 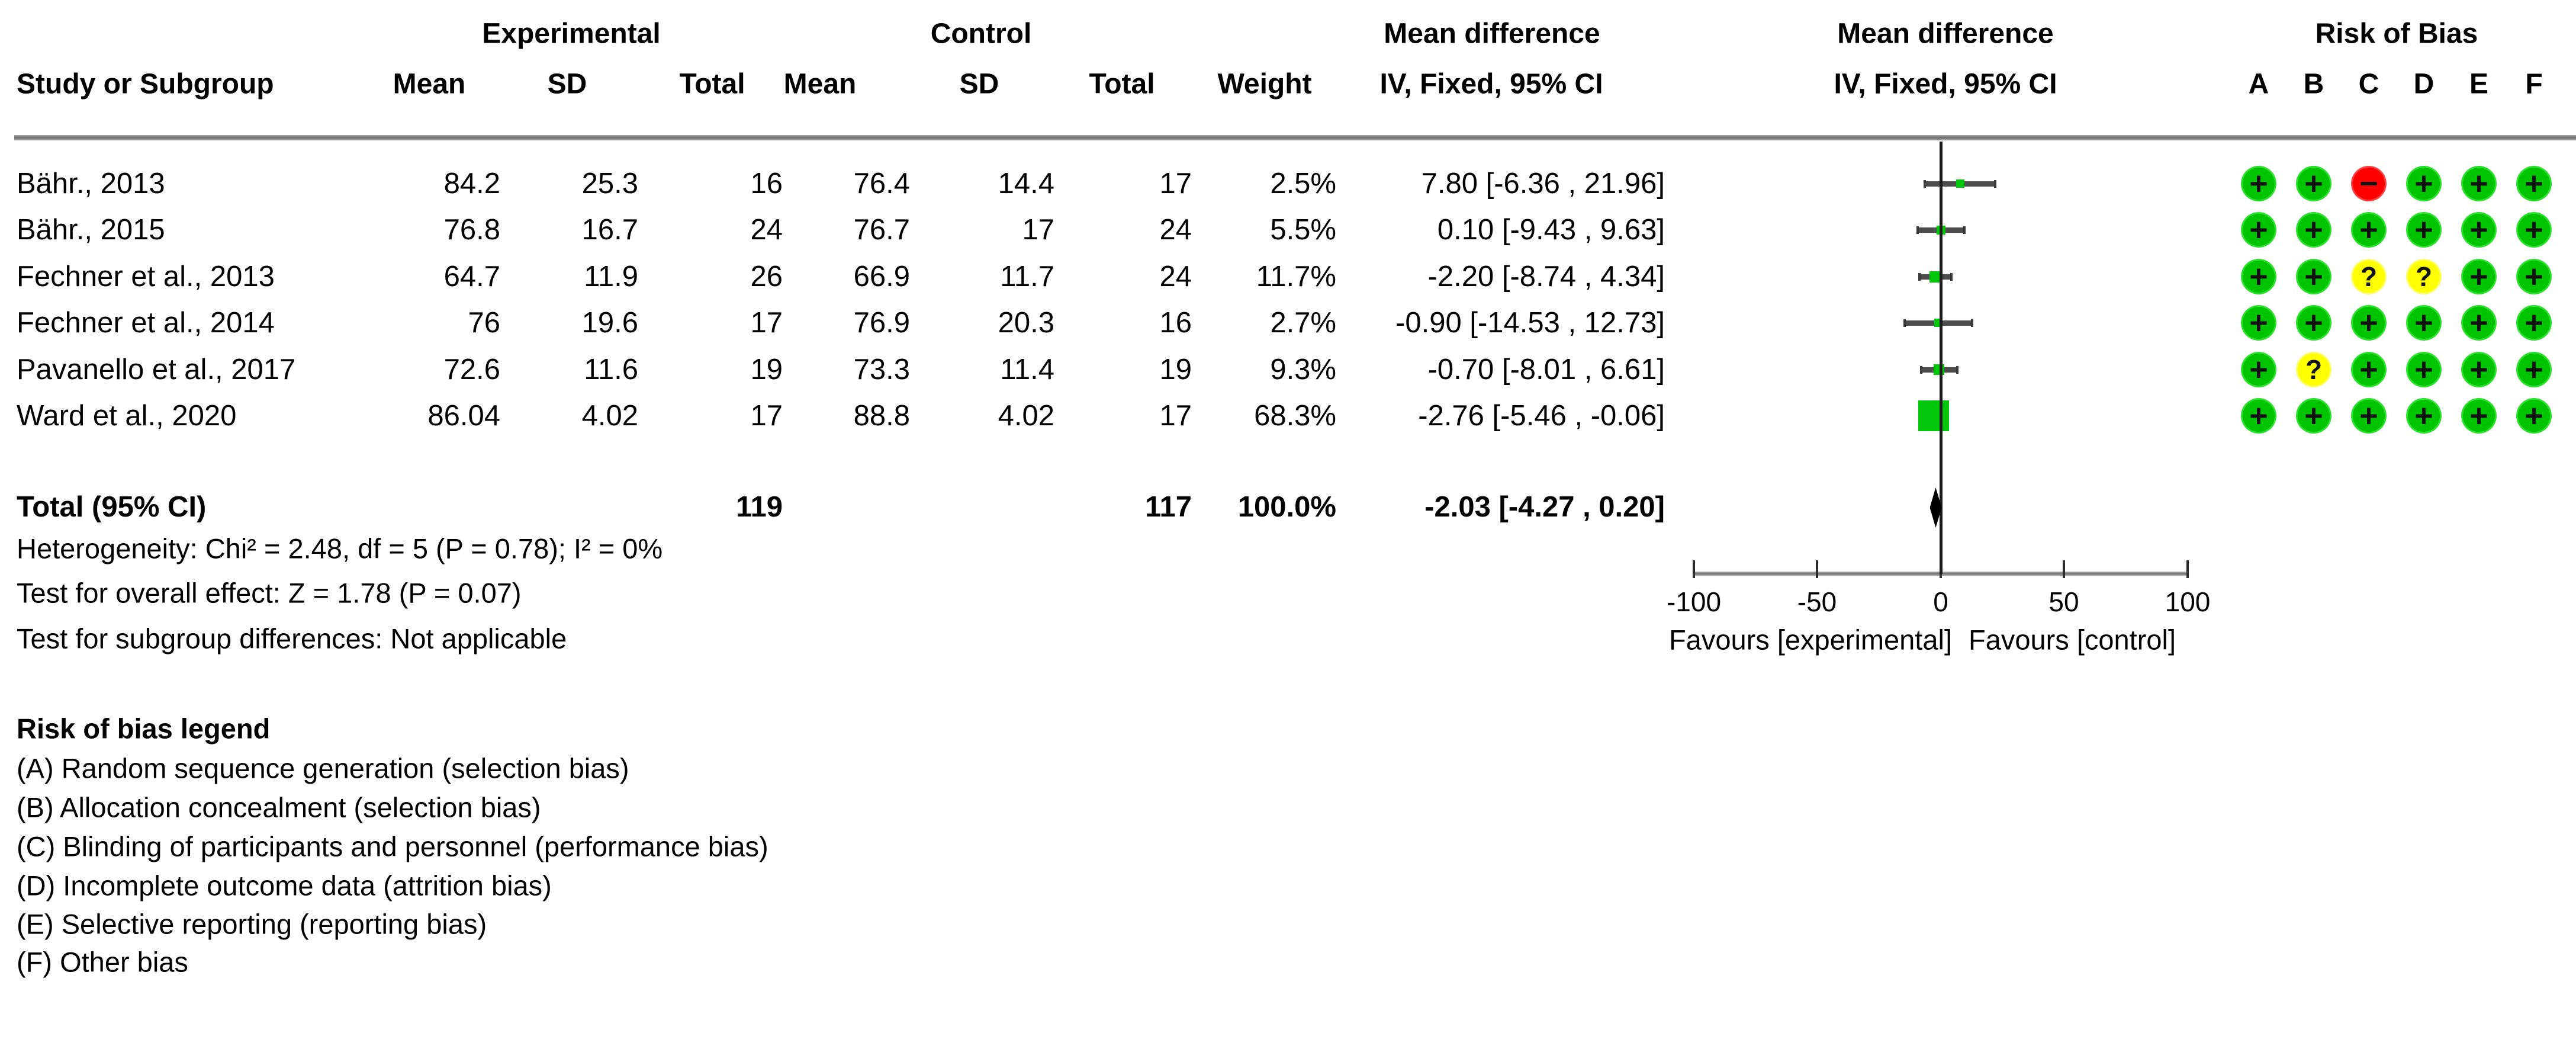 What do you see at coordinates (1122, 84) in the screenshot?
I see `col-header-ctl-total: Total` at bounding box center [1122, 84].